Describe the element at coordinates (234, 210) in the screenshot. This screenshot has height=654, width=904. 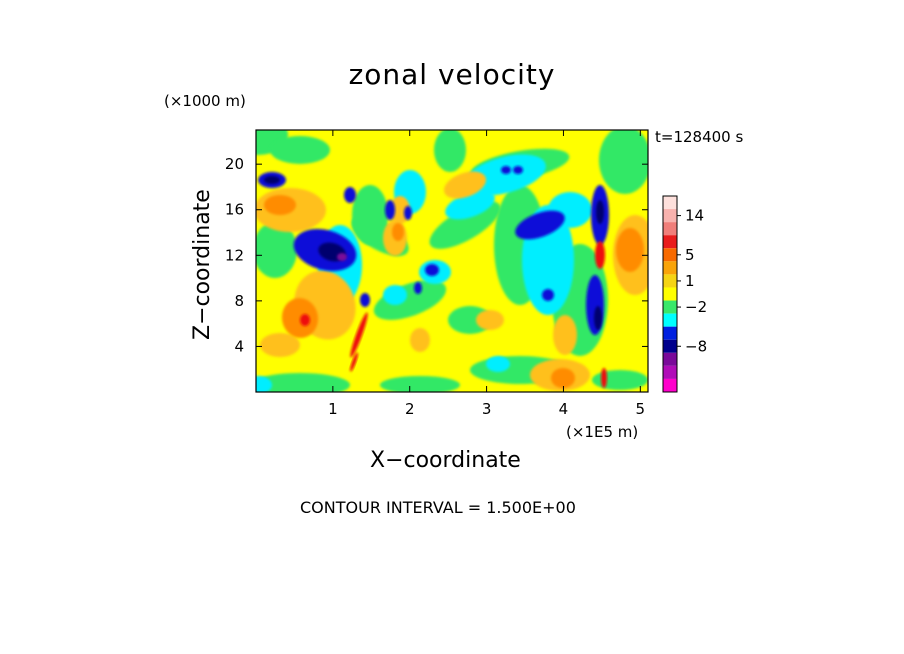
I see `y-tick-label: 16` at that location.